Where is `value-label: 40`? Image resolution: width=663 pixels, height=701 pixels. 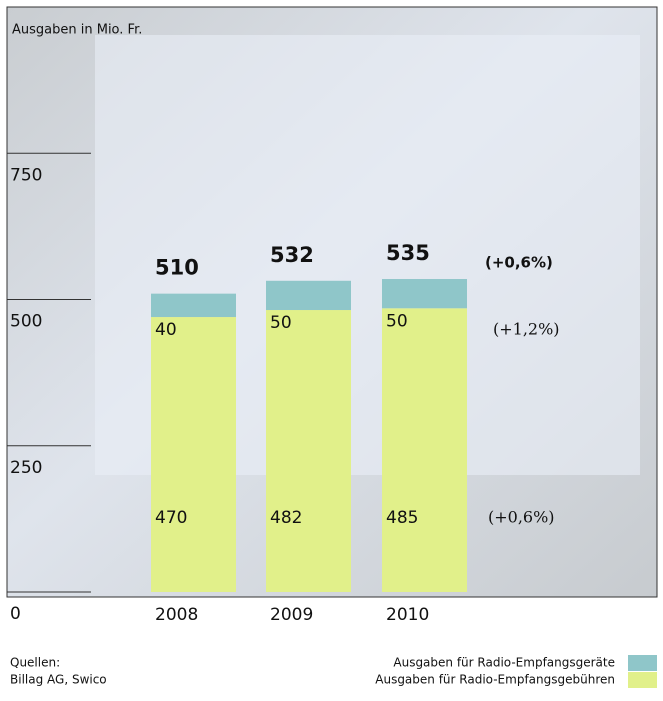
value-label: 40 is located at coordinates (166, 330).